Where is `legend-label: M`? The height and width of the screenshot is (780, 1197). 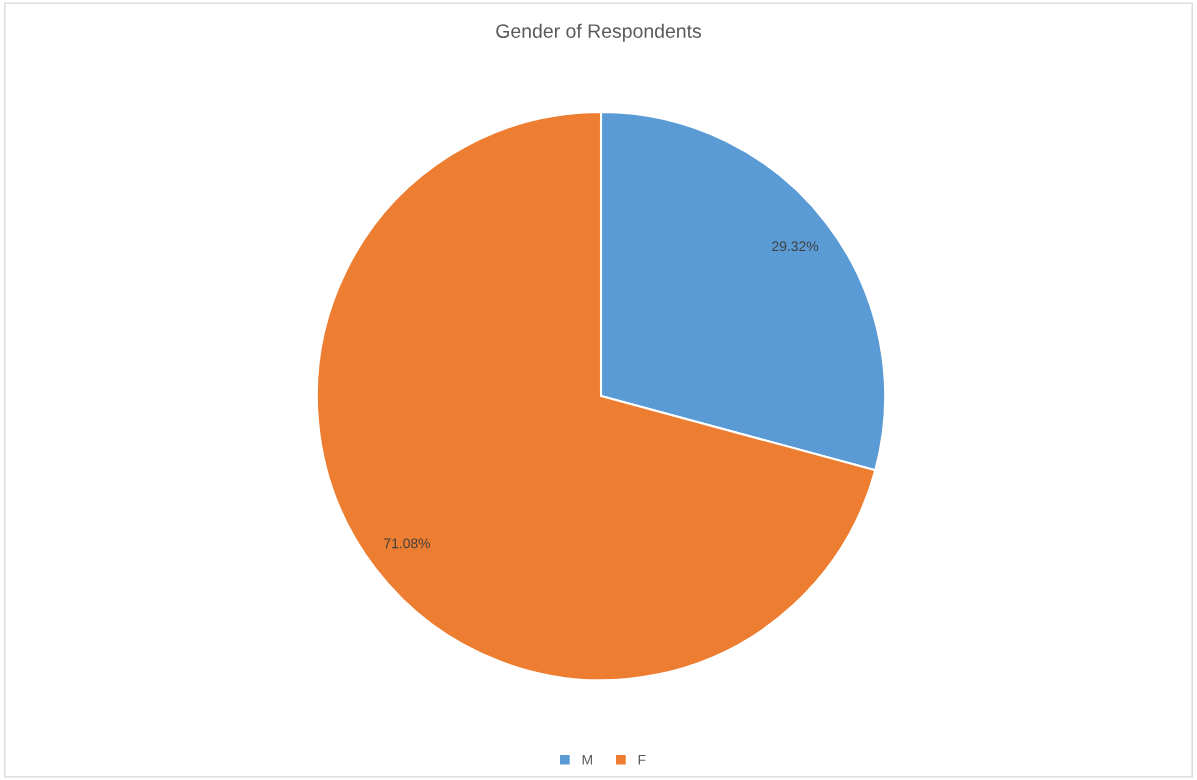 legend-label: M is located at coordinates (587, 760).